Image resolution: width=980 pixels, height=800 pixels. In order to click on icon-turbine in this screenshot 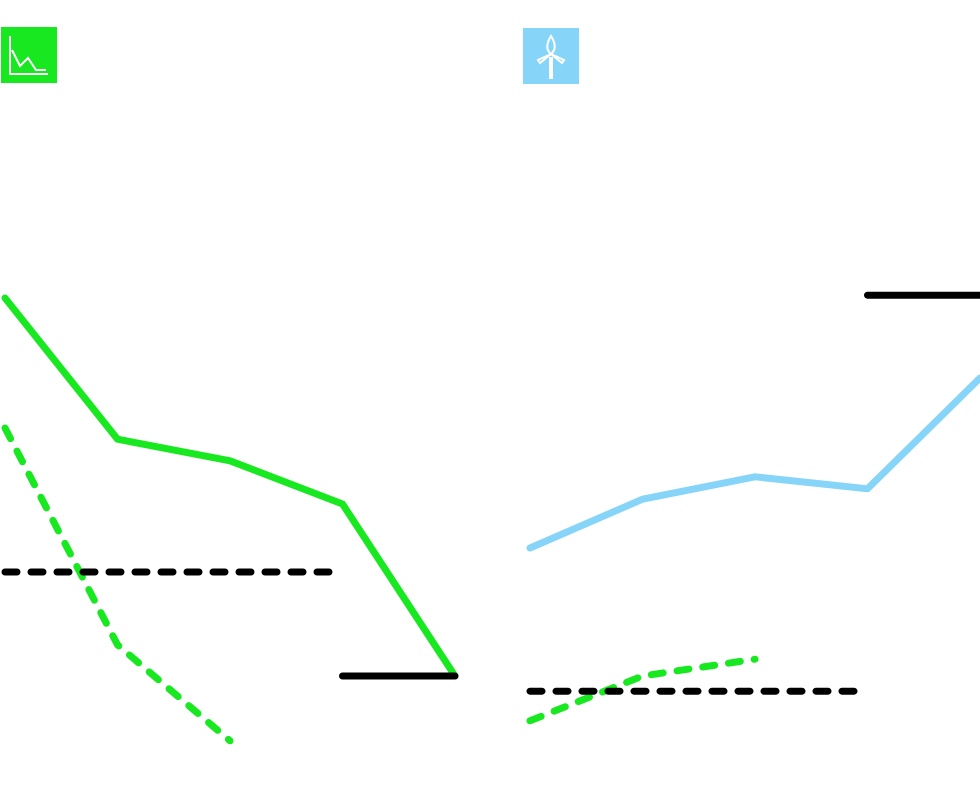, I will do `click(551, 49)`.